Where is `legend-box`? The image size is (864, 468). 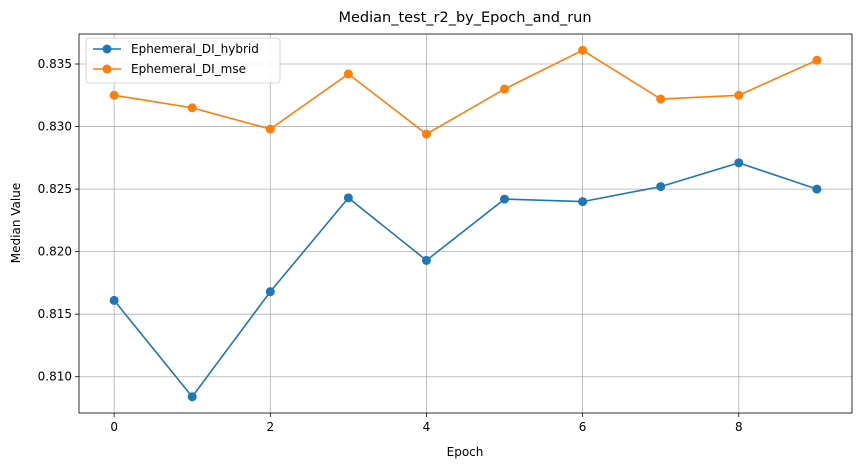
legend-box is located at coordinates (183, 60).